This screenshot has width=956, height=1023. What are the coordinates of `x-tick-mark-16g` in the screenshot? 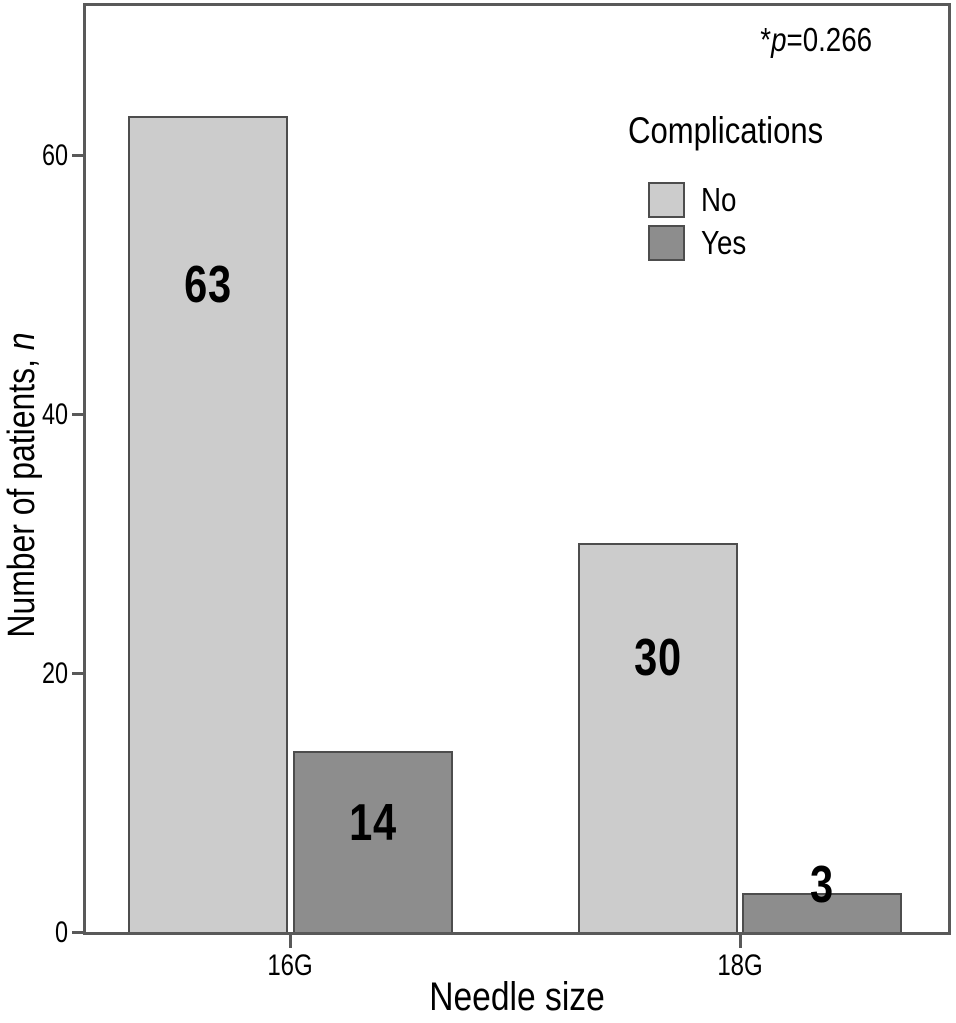 It's located at (290, 941).